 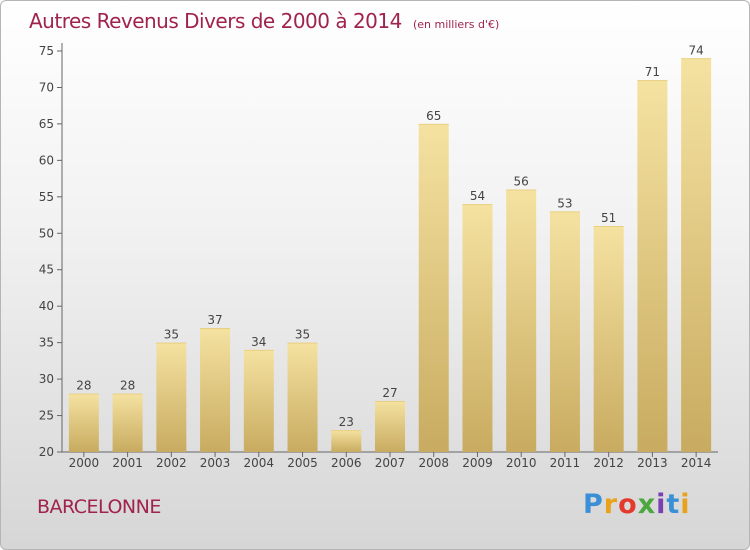 What do you see at coordinates (46, 416) in the screenshot?
I see `y-tick-label: 25` at bounding box center [46, 416].